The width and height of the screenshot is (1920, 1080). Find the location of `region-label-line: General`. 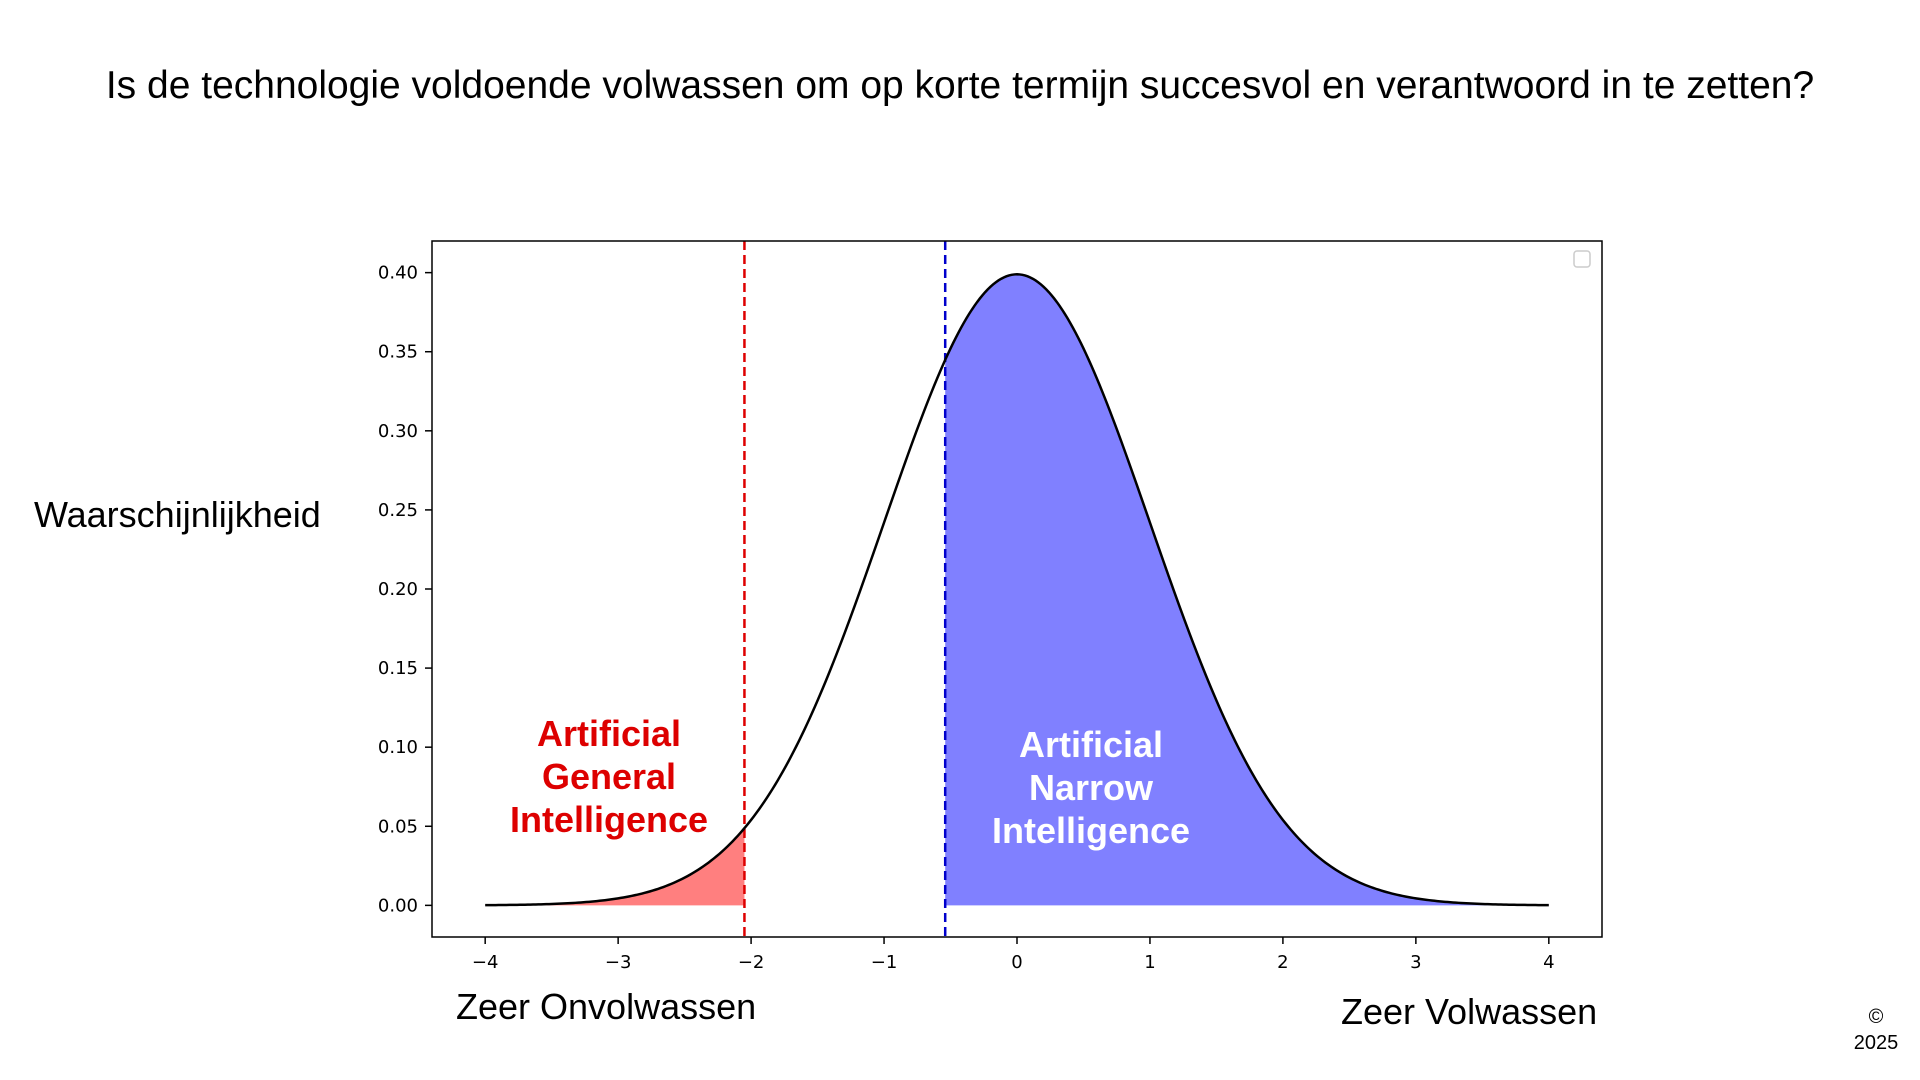

region-label-line: General is located at coordinates (609, 776).